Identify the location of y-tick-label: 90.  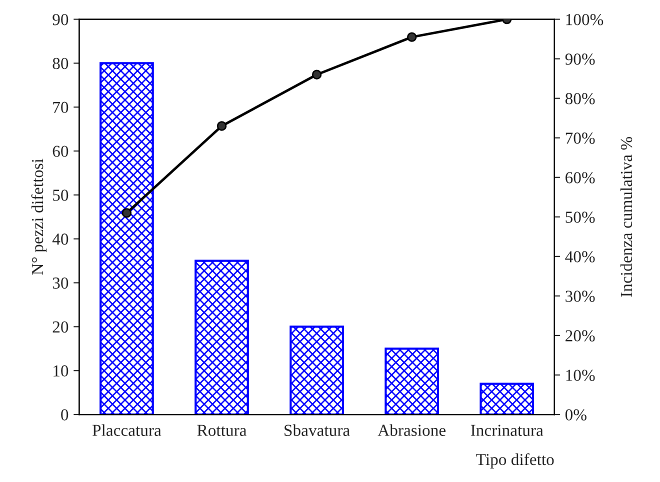
(60, 20).